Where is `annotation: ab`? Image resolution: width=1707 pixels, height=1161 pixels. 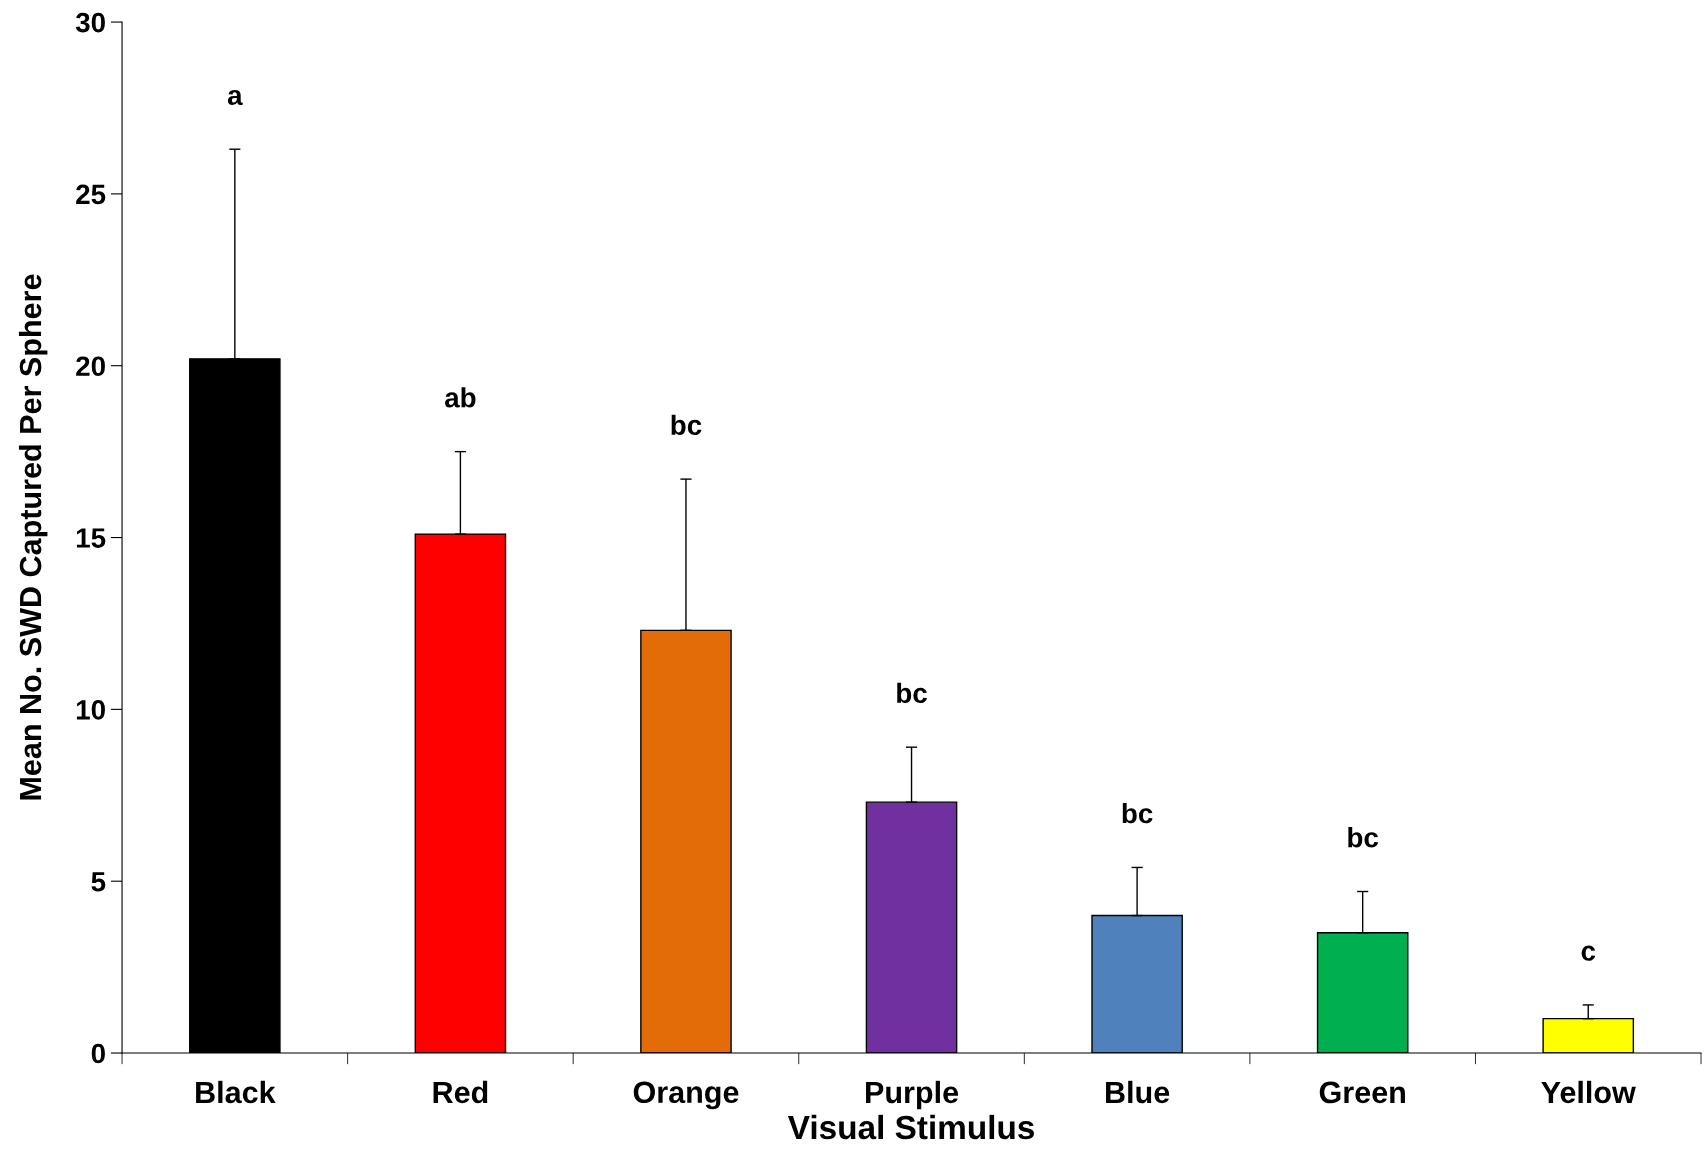 annotation: ab is located at coordinates (460, 397).